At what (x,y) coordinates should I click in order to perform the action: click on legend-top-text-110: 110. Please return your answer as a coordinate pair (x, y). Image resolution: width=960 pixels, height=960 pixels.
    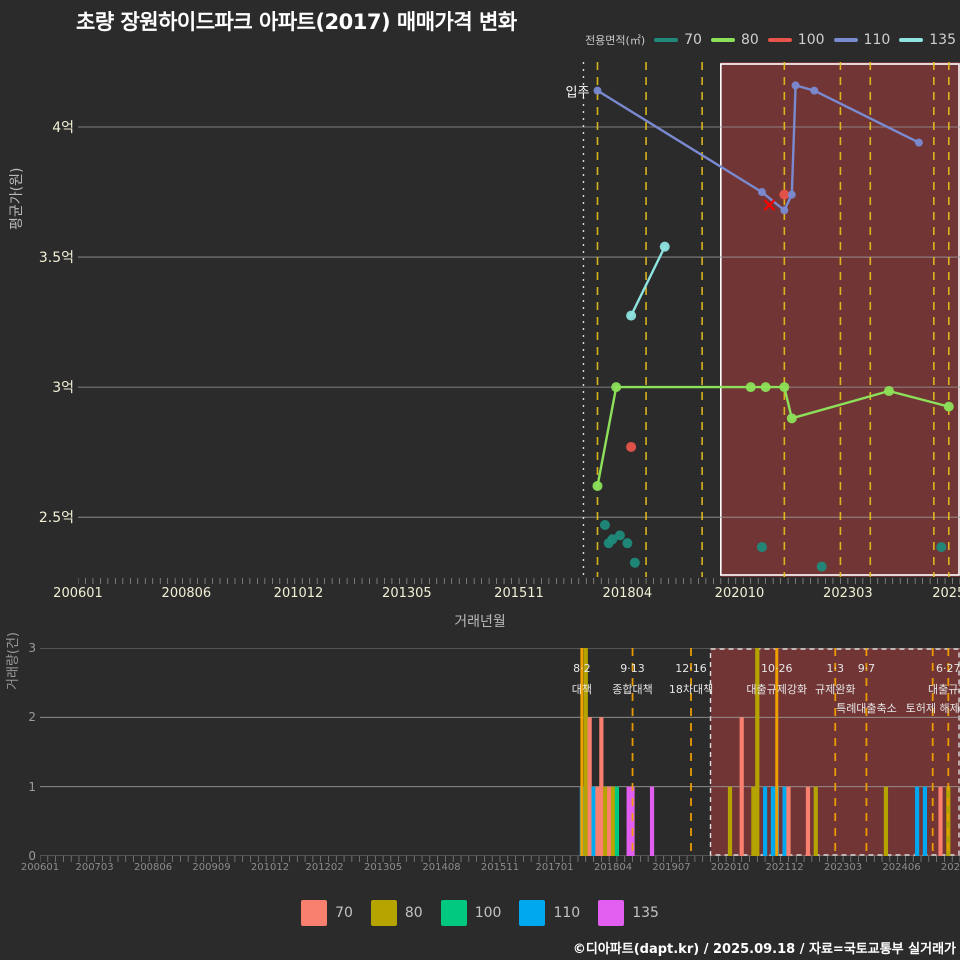
    Looking at the image, I should click on (877, 40).